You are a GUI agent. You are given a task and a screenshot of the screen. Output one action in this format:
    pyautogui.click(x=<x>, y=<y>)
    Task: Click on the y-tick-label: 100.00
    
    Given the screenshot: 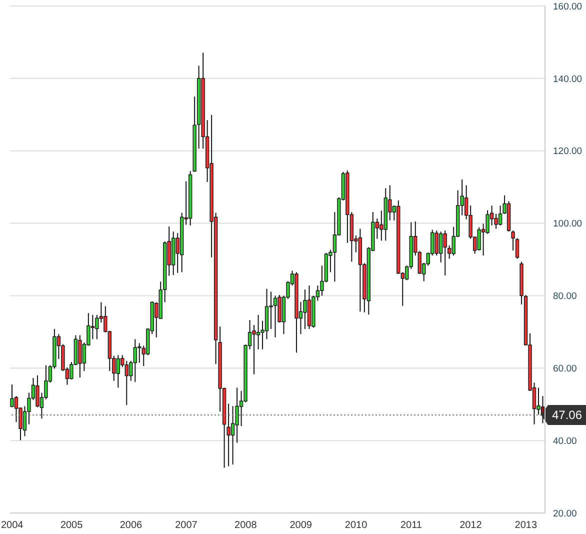 What is the action you would take?
    pyautogui.click(x=567, y=224)
    